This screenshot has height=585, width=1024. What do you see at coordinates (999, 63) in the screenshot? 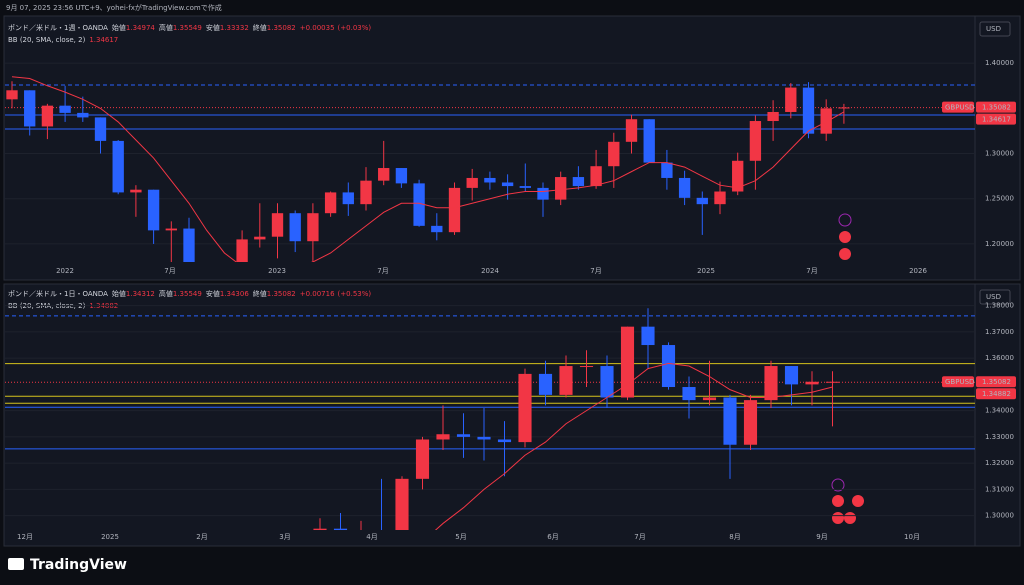
I see `y-tick-label: 1.40000` at bounding box center [999, 63].